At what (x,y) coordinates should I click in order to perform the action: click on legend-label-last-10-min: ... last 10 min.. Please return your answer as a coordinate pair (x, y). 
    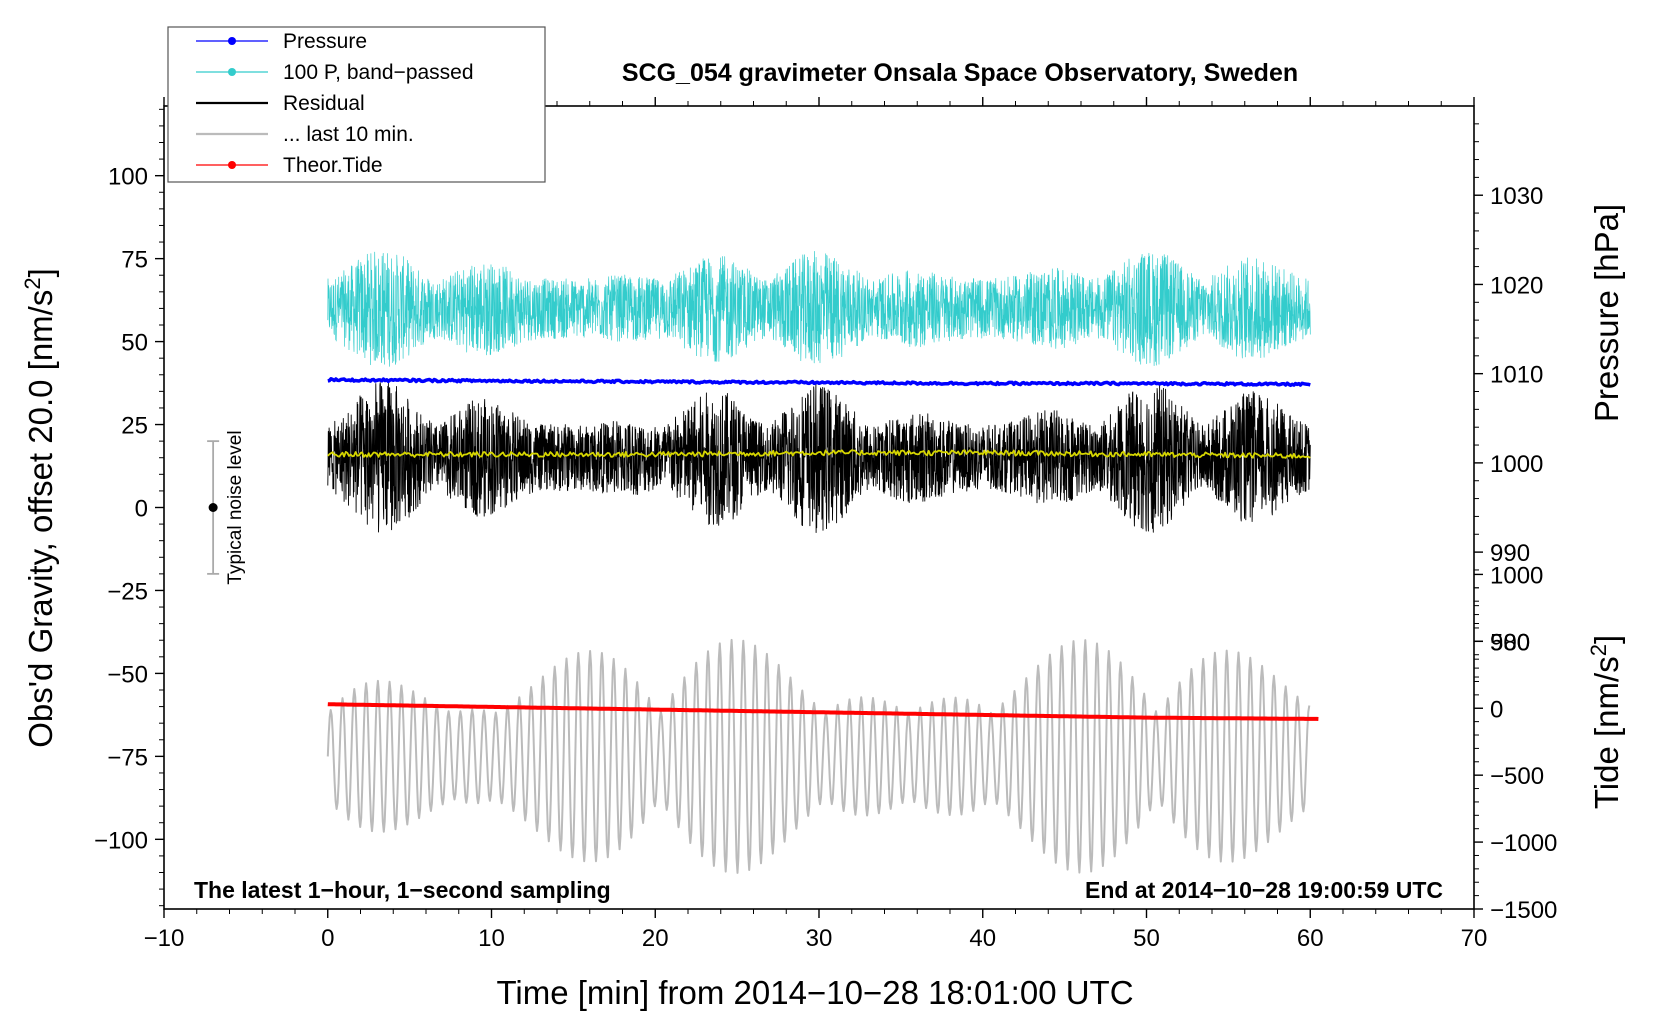
    Looking at the image, I should click on (348, 134).